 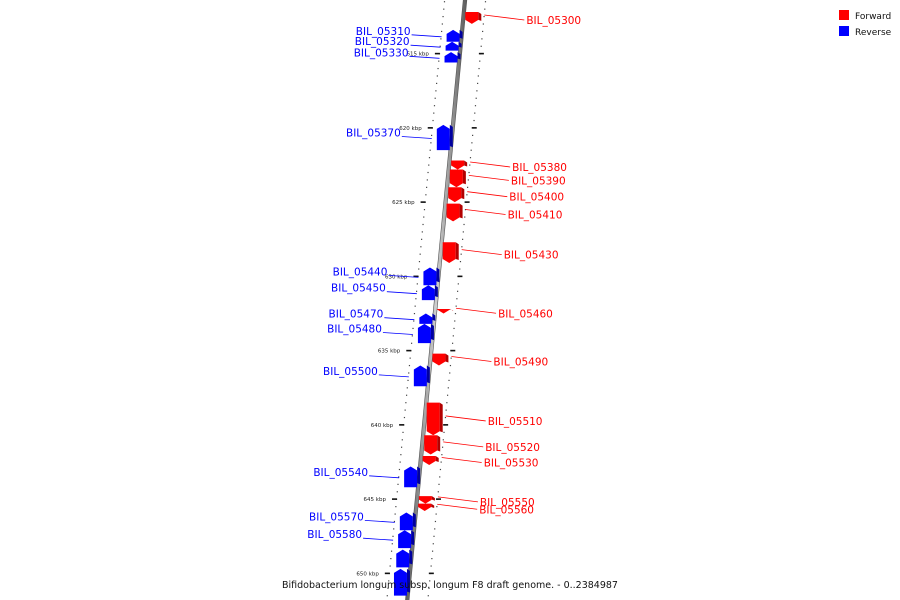 I want to click on gene-BIL_05570-reverse, so click(x=407, y=521).